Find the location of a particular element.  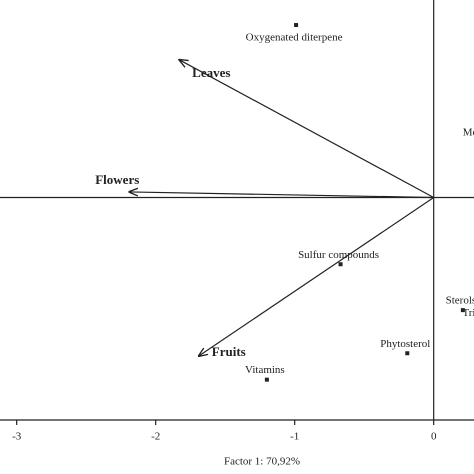

point-label: Triterpenes is located at coordinates (468, 313).